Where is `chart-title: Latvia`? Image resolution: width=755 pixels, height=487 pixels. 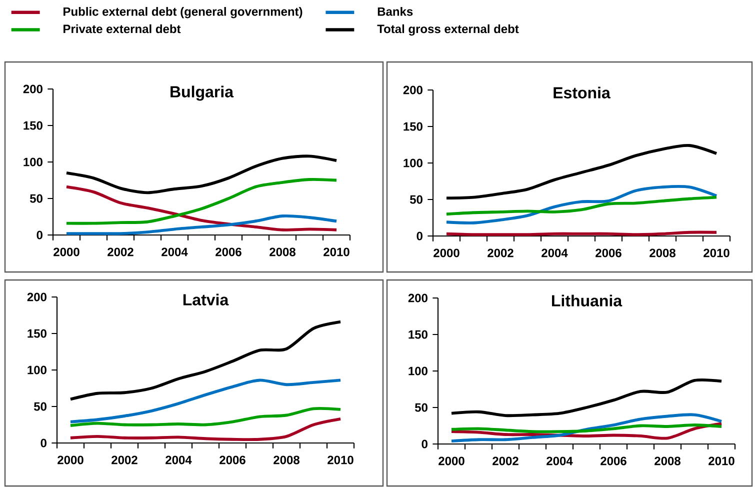
chart-title: Latvia is located at coordinates (206, 300).